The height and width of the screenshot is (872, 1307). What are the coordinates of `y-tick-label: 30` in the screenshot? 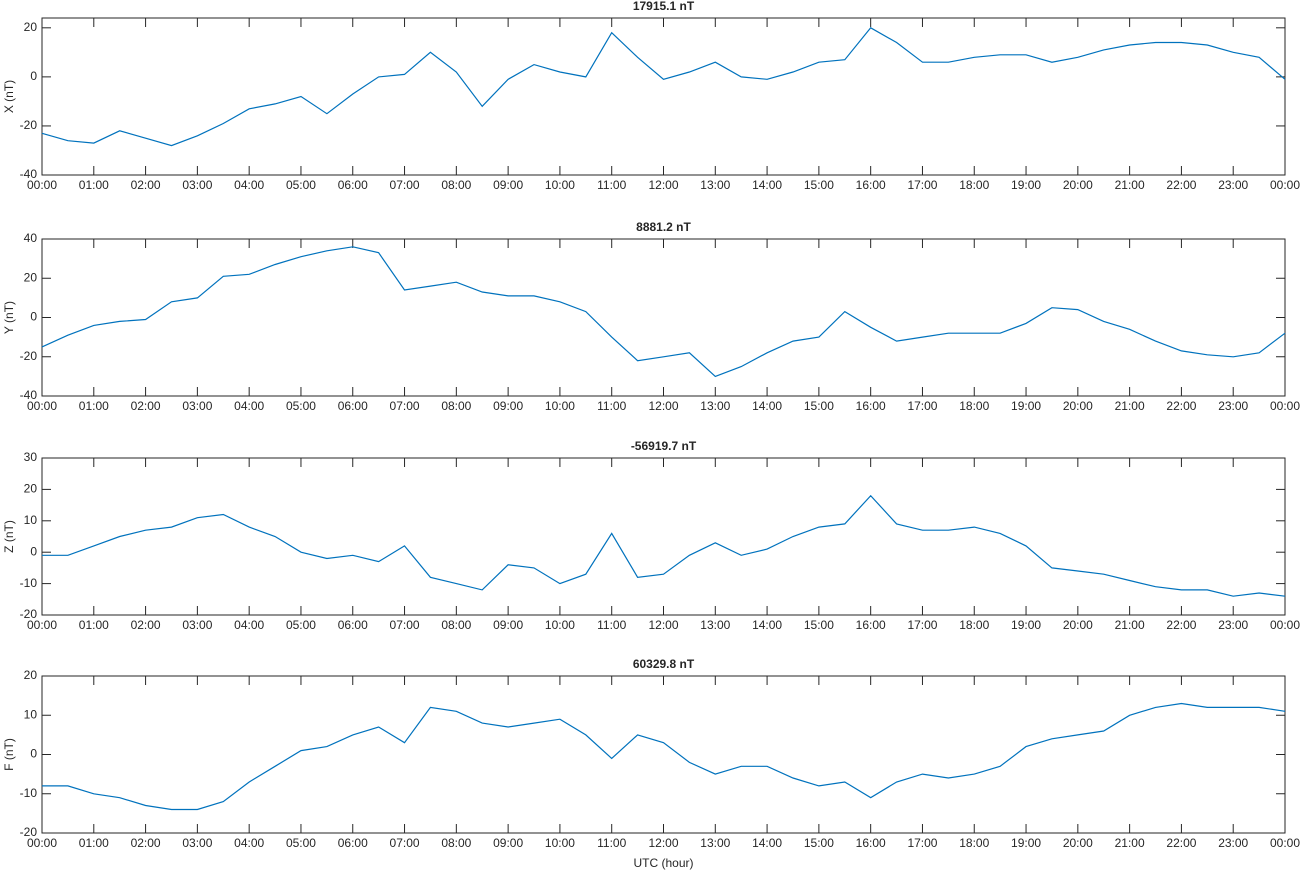 It's located at (31, 457).